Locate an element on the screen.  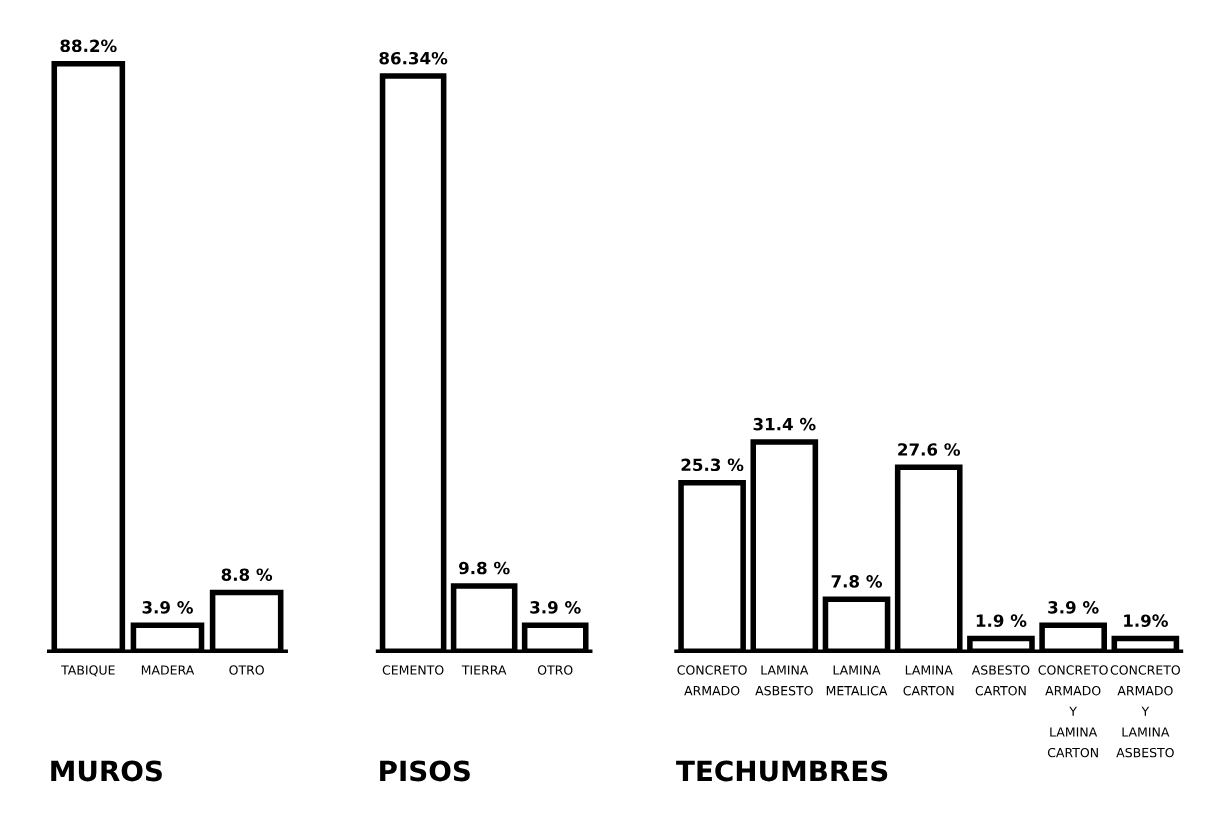
x-tick-label: MADERA is located at coordinates (168, 670).